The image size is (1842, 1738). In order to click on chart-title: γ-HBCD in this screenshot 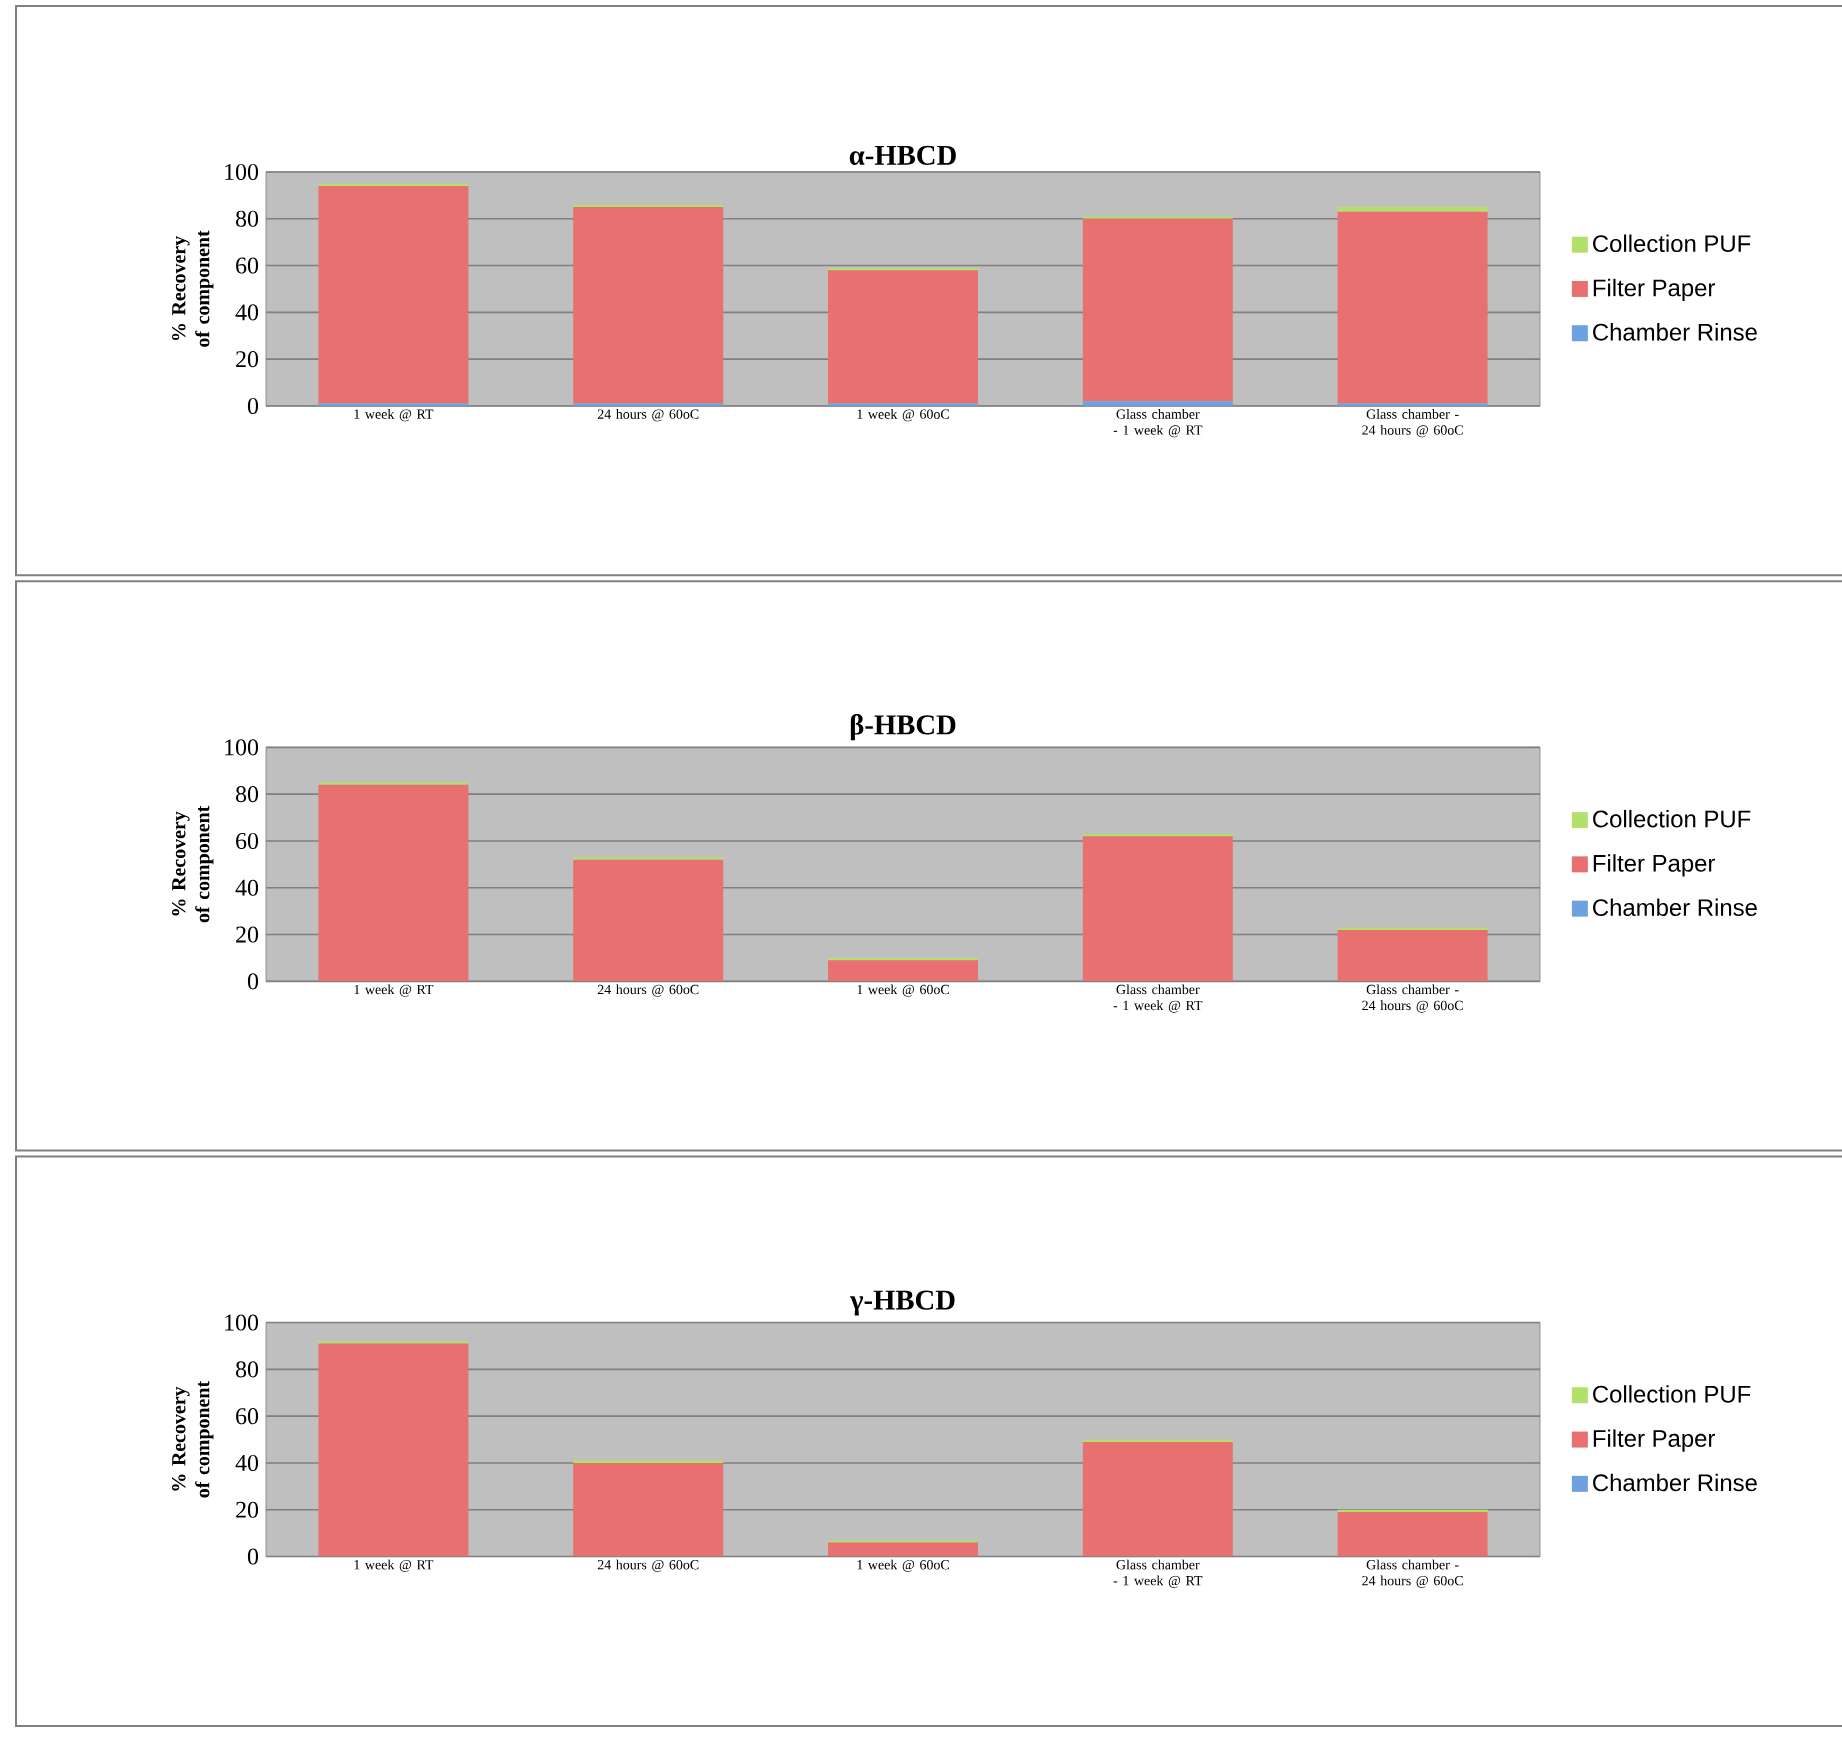, I will do `click(902, 1303)`.